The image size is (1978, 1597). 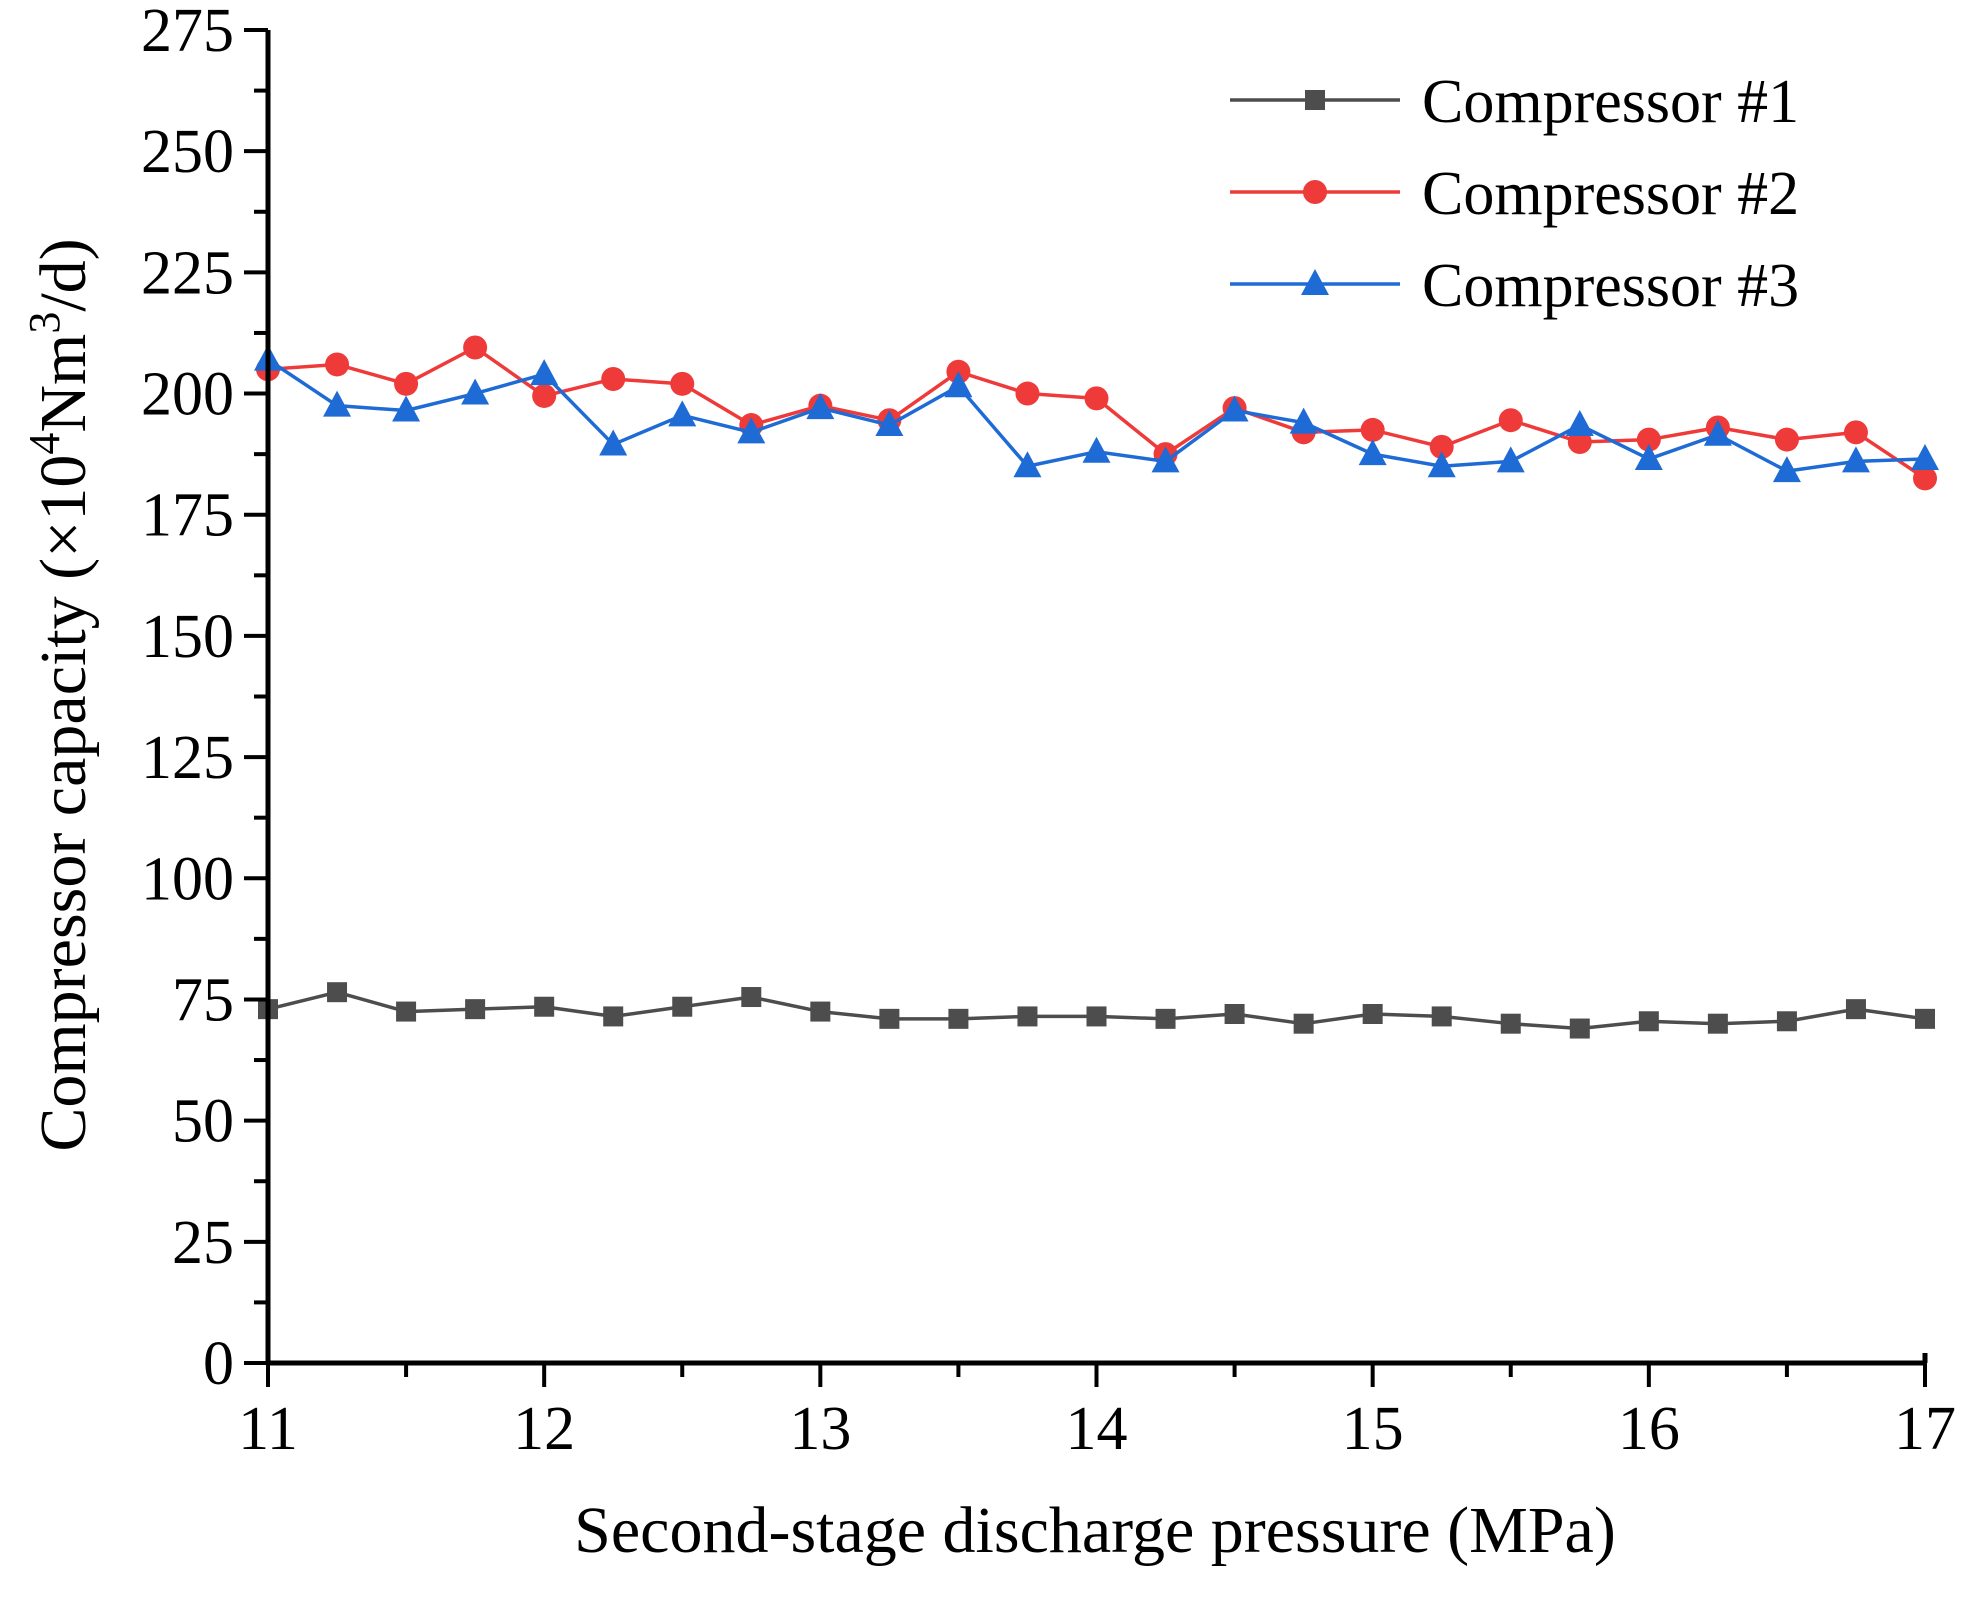 What do you see at coordinates (44, 444) in the screenshot?
I see `y-axis-title-sup1: 4` at bounding box center [44, 444].